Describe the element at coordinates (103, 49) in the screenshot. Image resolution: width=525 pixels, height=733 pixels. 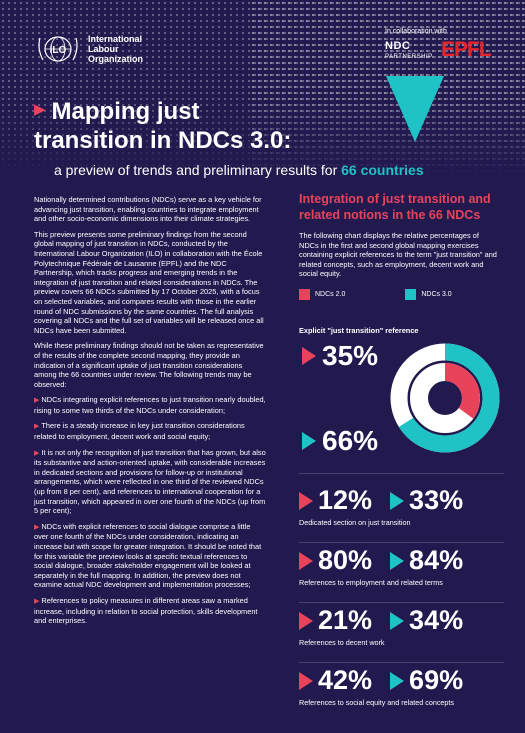
I see `org-name-line2: Labour` at that location.